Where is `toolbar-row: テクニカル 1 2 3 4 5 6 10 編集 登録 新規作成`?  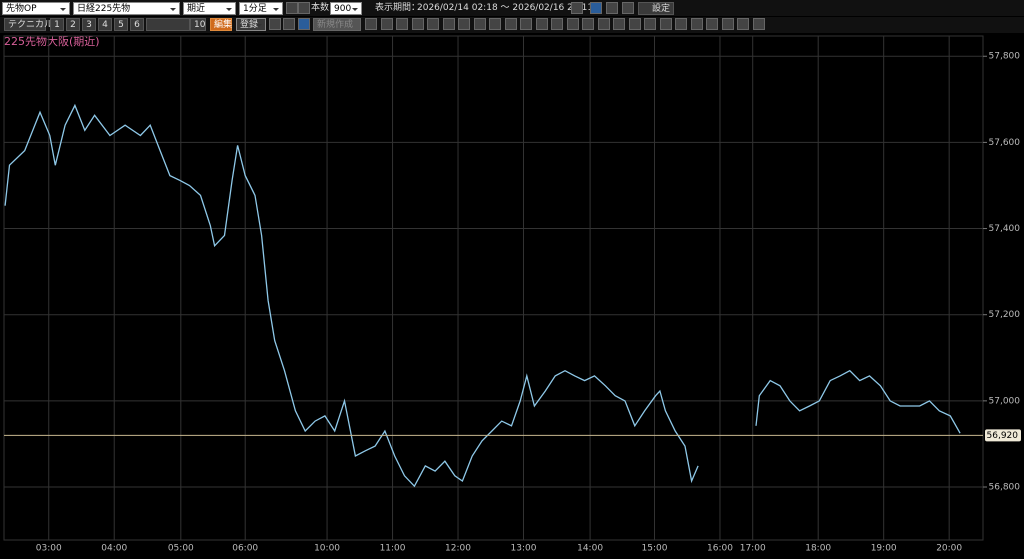 toolbar-row: テクニカル 1 2 3 4 5 6 10 編集 登録 新規作成 is located at coordinates (512, 25).